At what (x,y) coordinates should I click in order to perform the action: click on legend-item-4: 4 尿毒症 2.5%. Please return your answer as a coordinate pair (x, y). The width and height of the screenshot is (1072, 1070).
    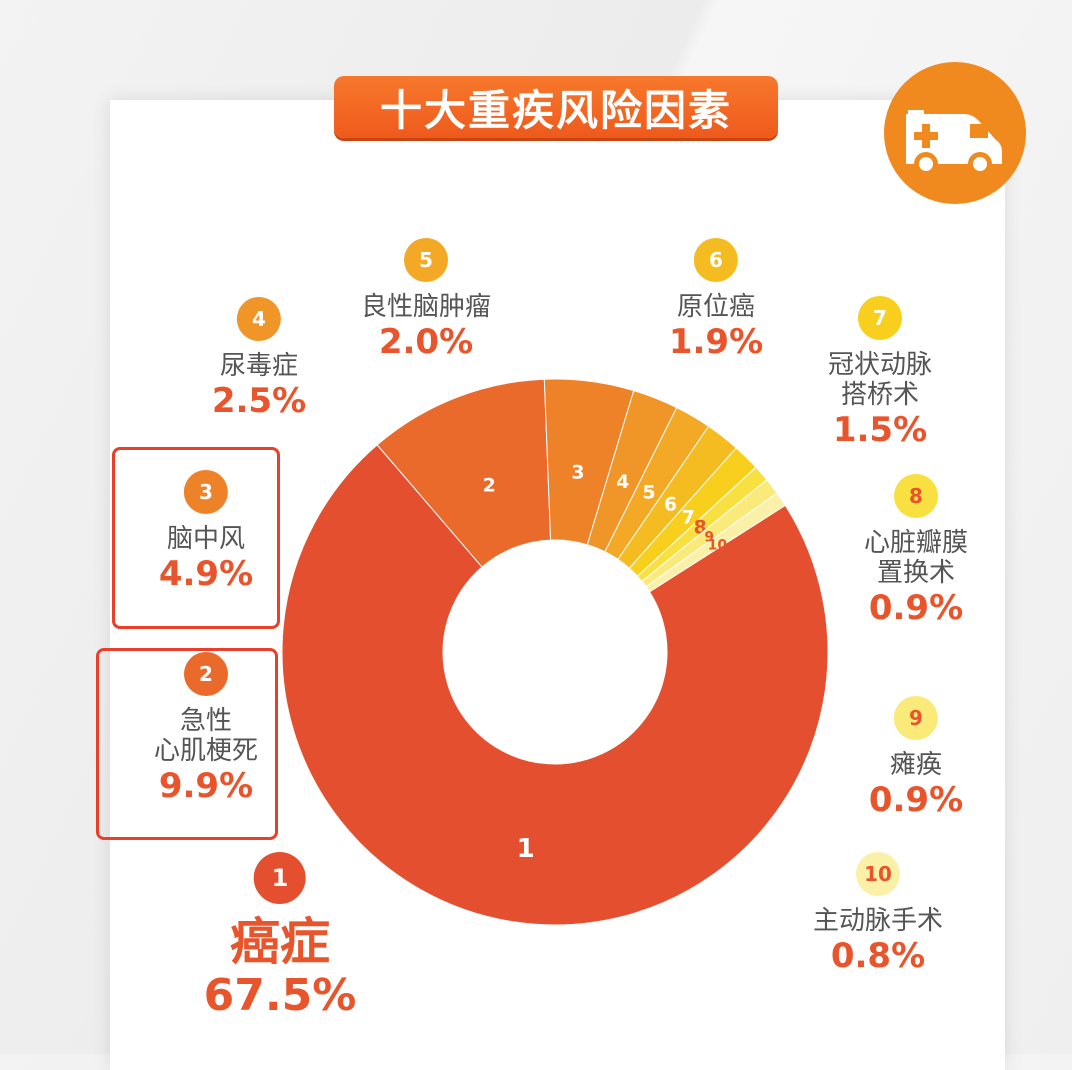
    Looking at the image, I should click on (259, 359).